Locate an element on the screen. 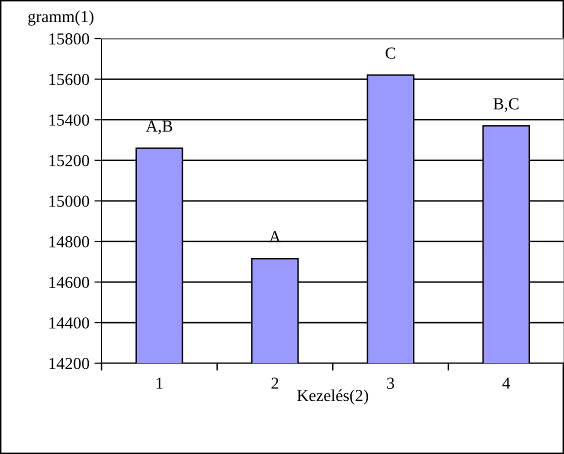 Image resolution: width=564 pixels, height=454 pixels. x-tick-label: 3 is located at coordinates (390, 383).